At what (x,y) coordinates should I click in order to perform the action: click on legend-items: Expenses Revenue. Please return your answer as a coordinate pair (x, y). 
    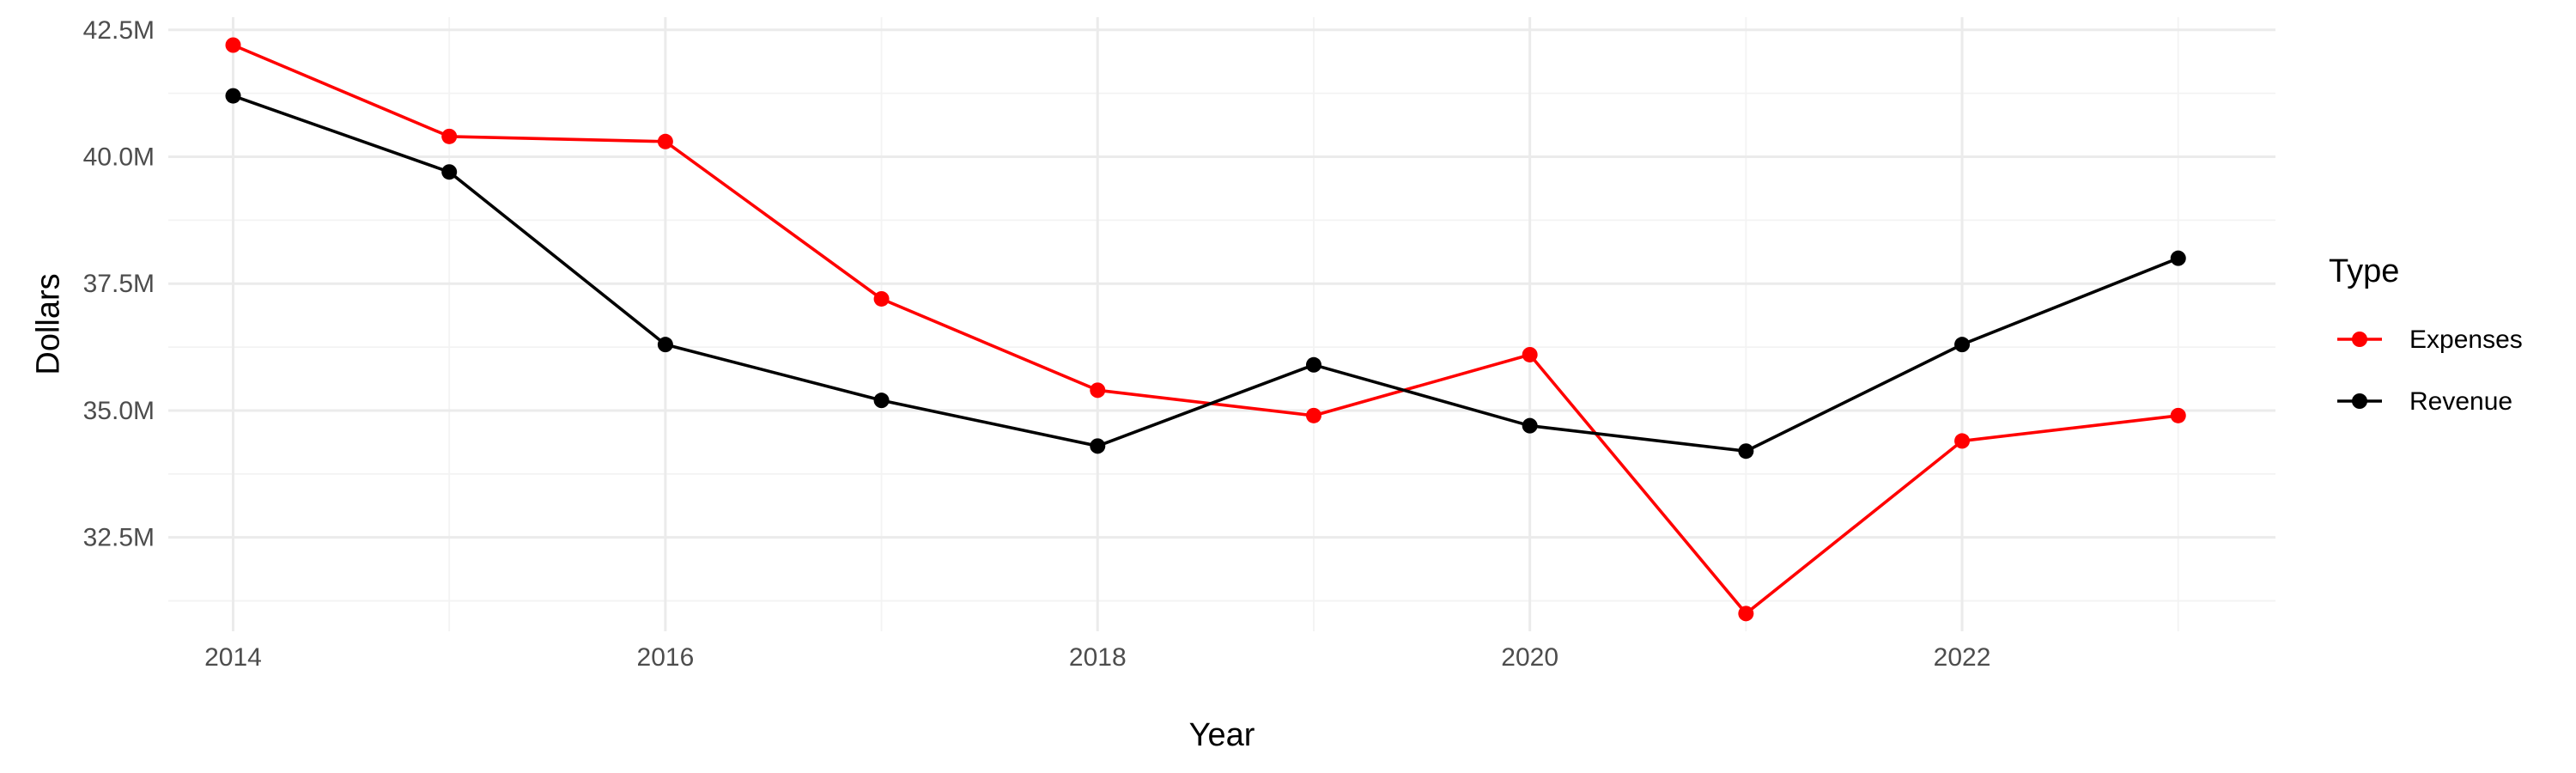
    Looking at the image, I should click on (2430, 371).